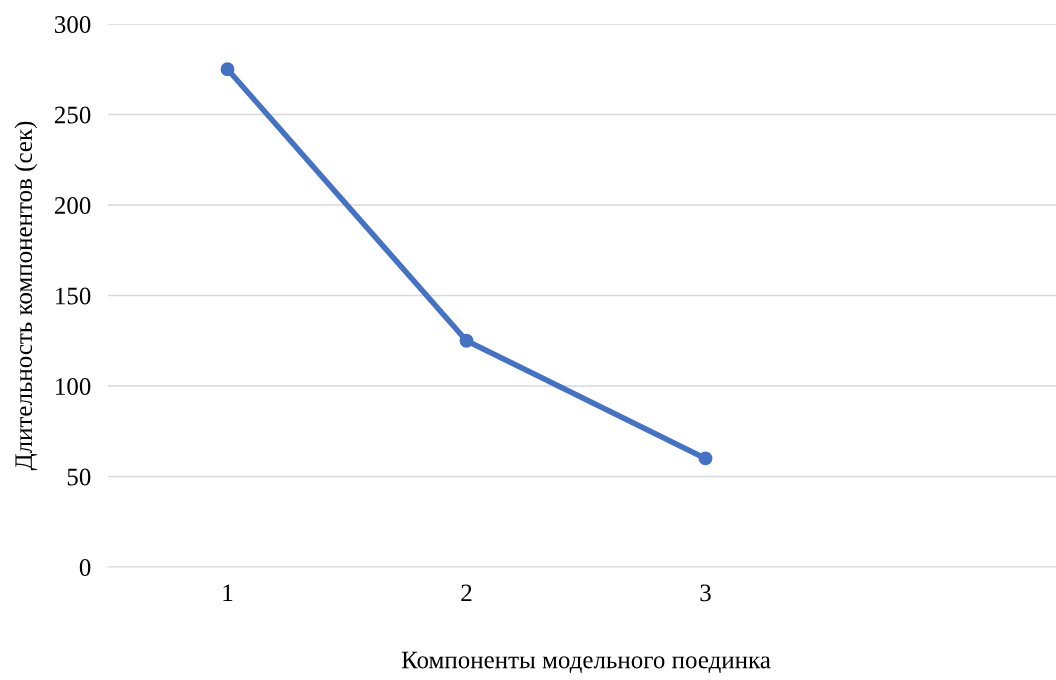  What do you see at coordinates (228, 593) in the screenshot?
I see `x-tick-label: 1` at bounding box center [228, 593].